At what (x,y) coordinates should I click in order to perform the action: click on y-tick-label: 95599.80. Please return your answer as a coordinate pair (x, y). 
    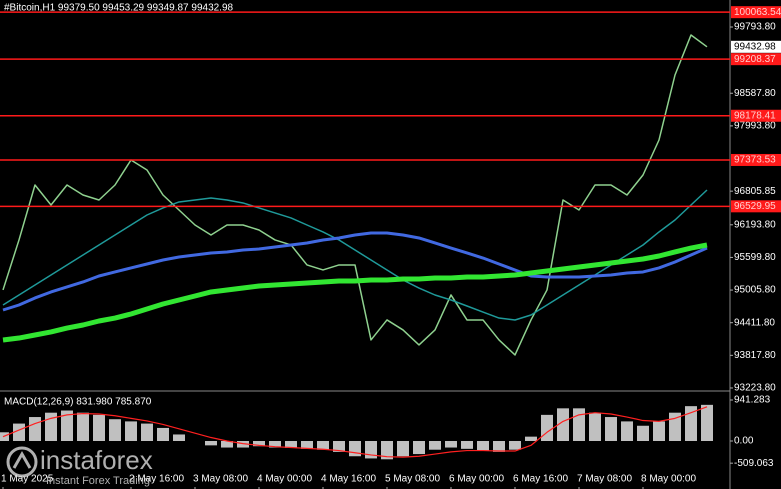
    Looking at the image, I should click on (755, 257).